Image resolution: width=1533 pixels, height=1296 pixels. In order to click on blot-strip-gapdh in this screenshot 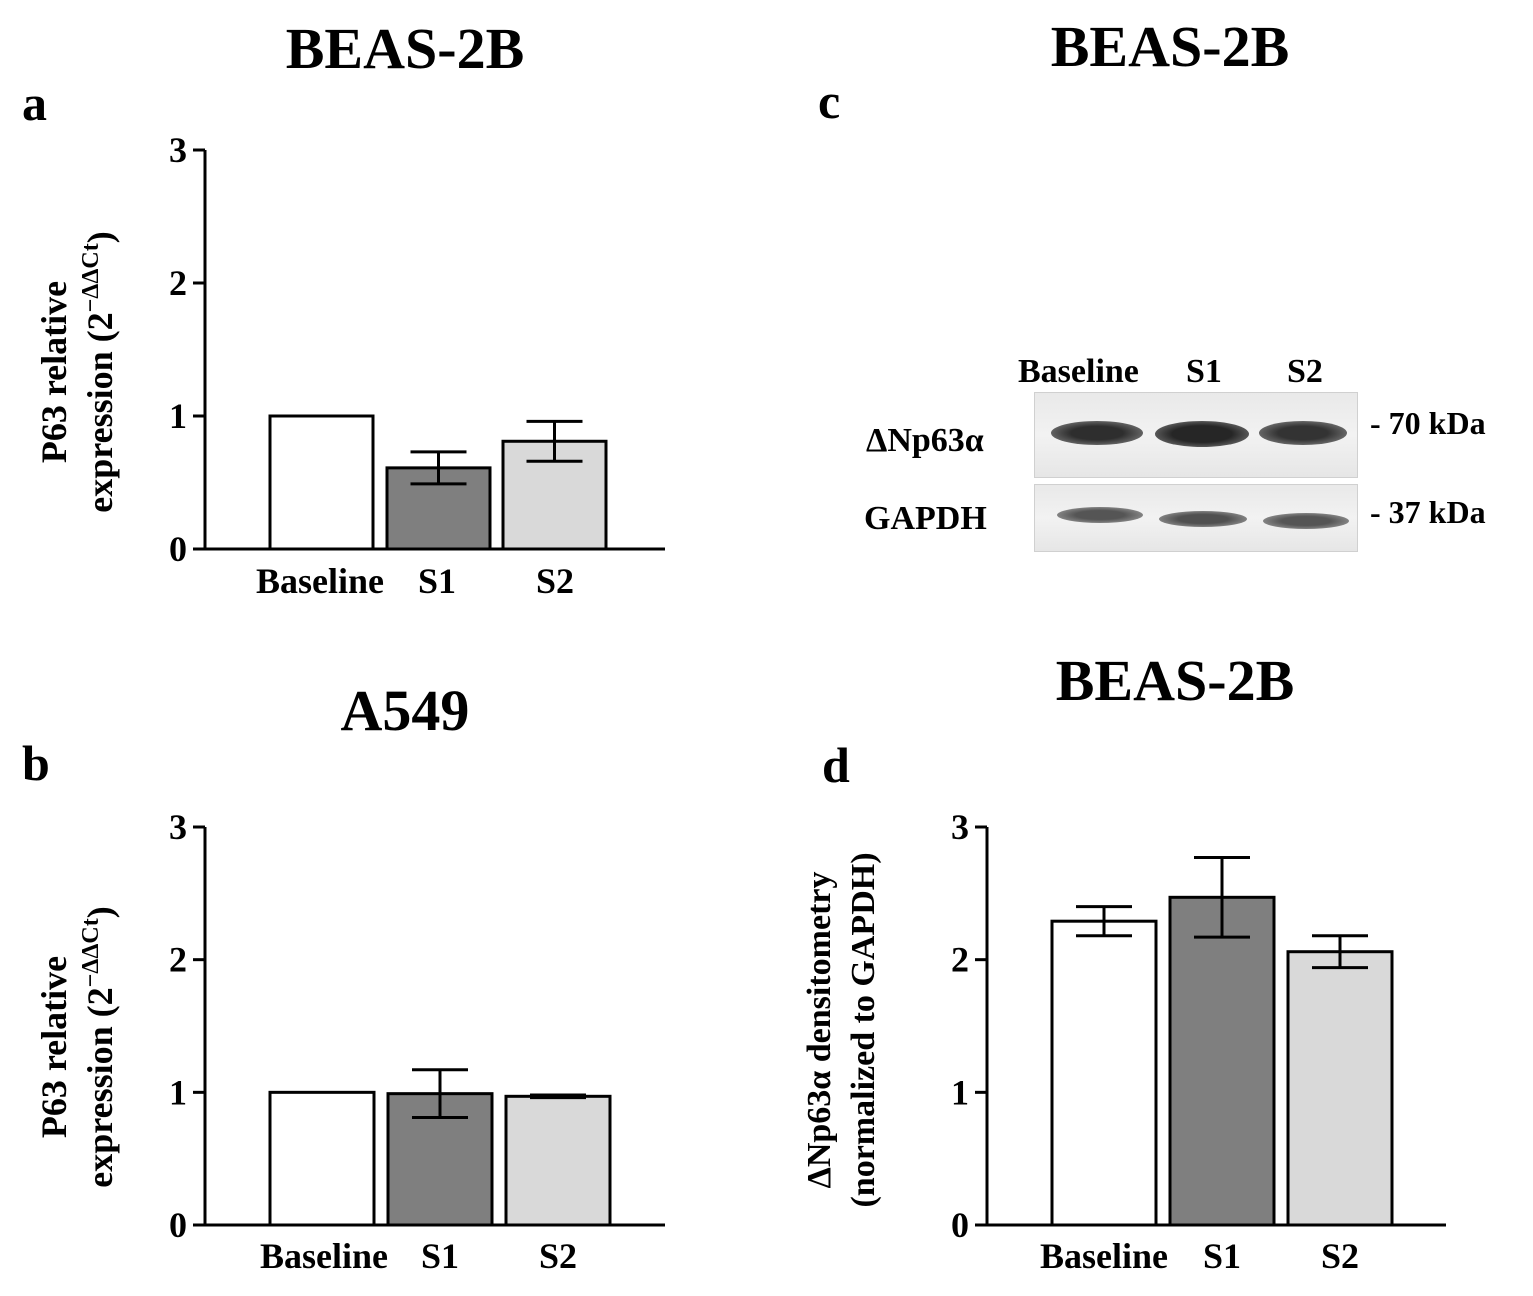, I will do `click(1196, 518)`.